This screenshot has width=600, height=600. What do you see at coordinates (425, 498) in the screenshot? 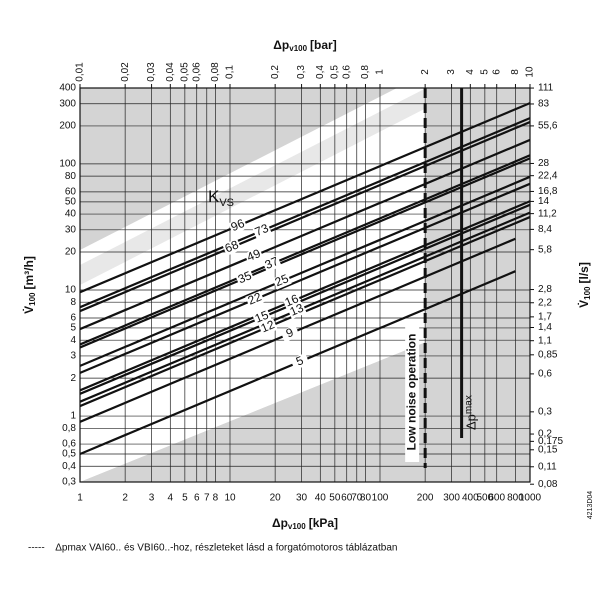
I see `x-tick-label: 200` at bounding box center [425, 498].